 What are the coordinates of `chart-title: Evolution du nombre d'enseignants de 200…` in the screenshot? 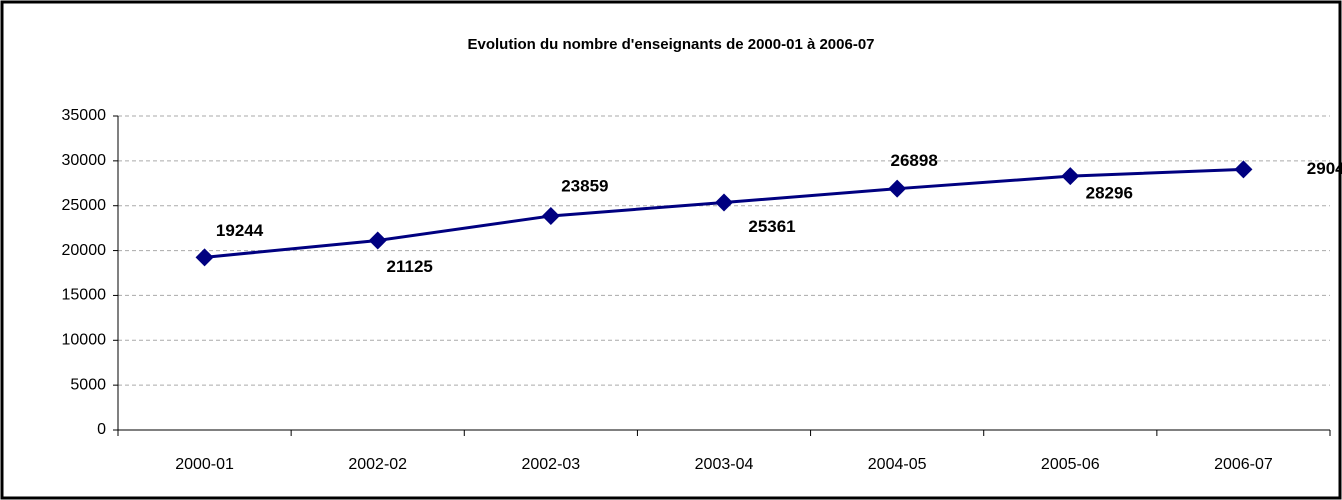 It's located at (670, 44).